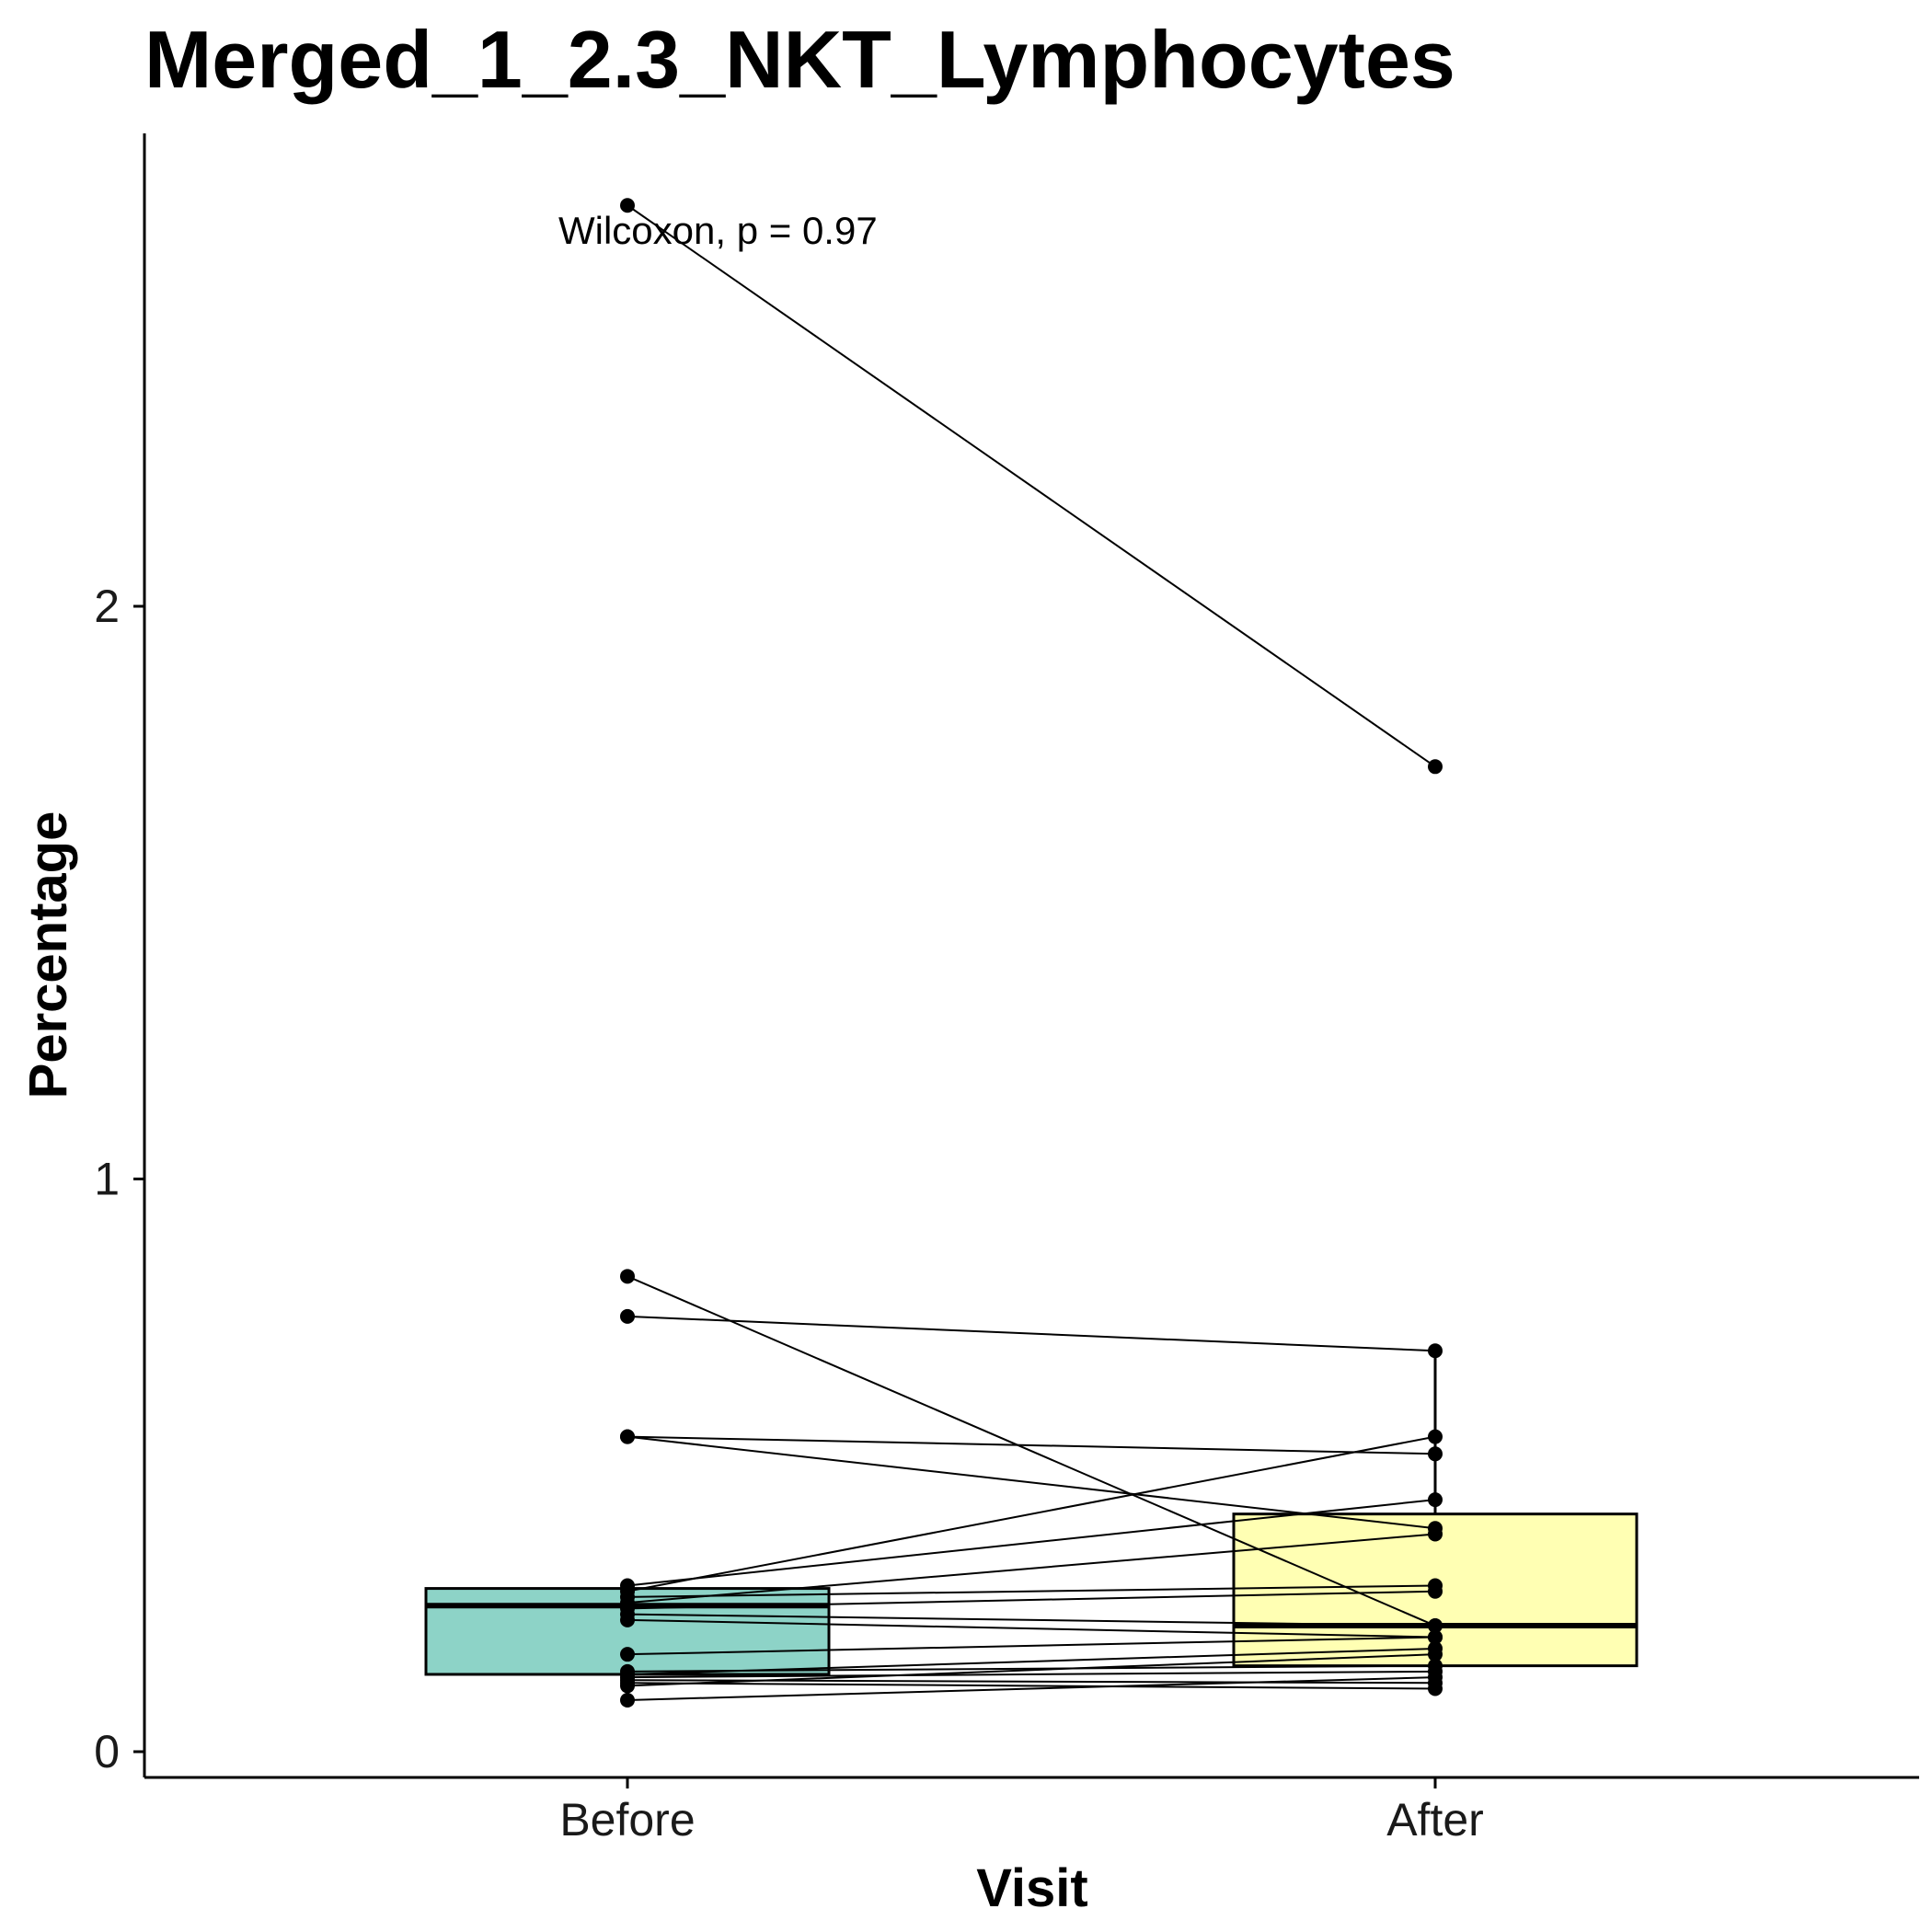 This screenshot has height=1932, width=1932. What do you see at coordinates (718, 230) in the screenshot?
I see `wilcoxon-annotation: Wilcoxon, p = 0.97` at bounding box center [718, 230].